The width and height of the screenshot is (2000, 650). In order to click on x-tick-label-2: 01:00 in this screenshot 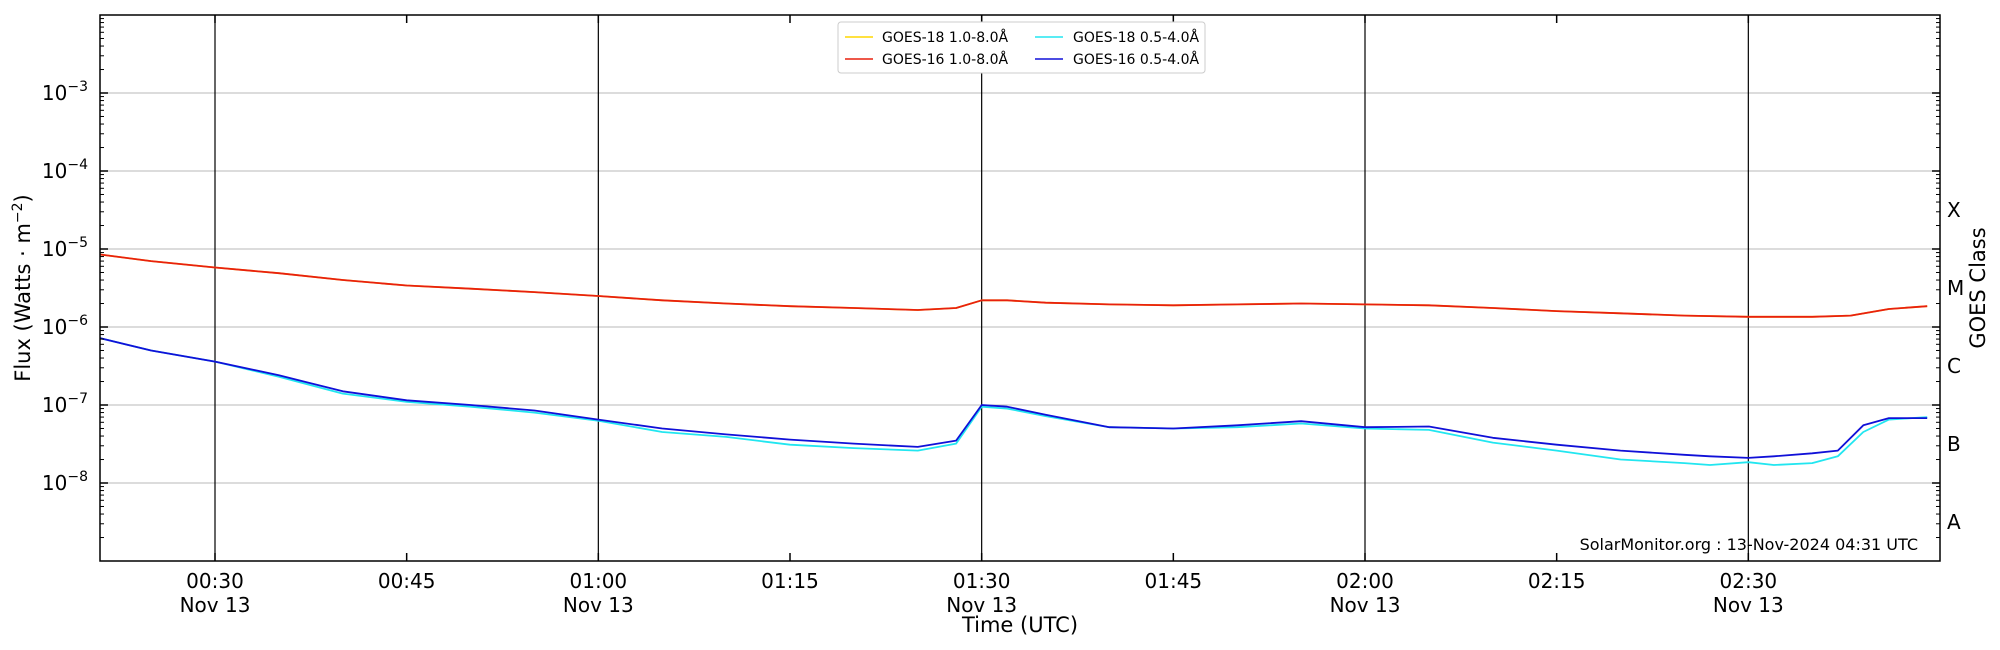, I will do `click(599, 581)`.